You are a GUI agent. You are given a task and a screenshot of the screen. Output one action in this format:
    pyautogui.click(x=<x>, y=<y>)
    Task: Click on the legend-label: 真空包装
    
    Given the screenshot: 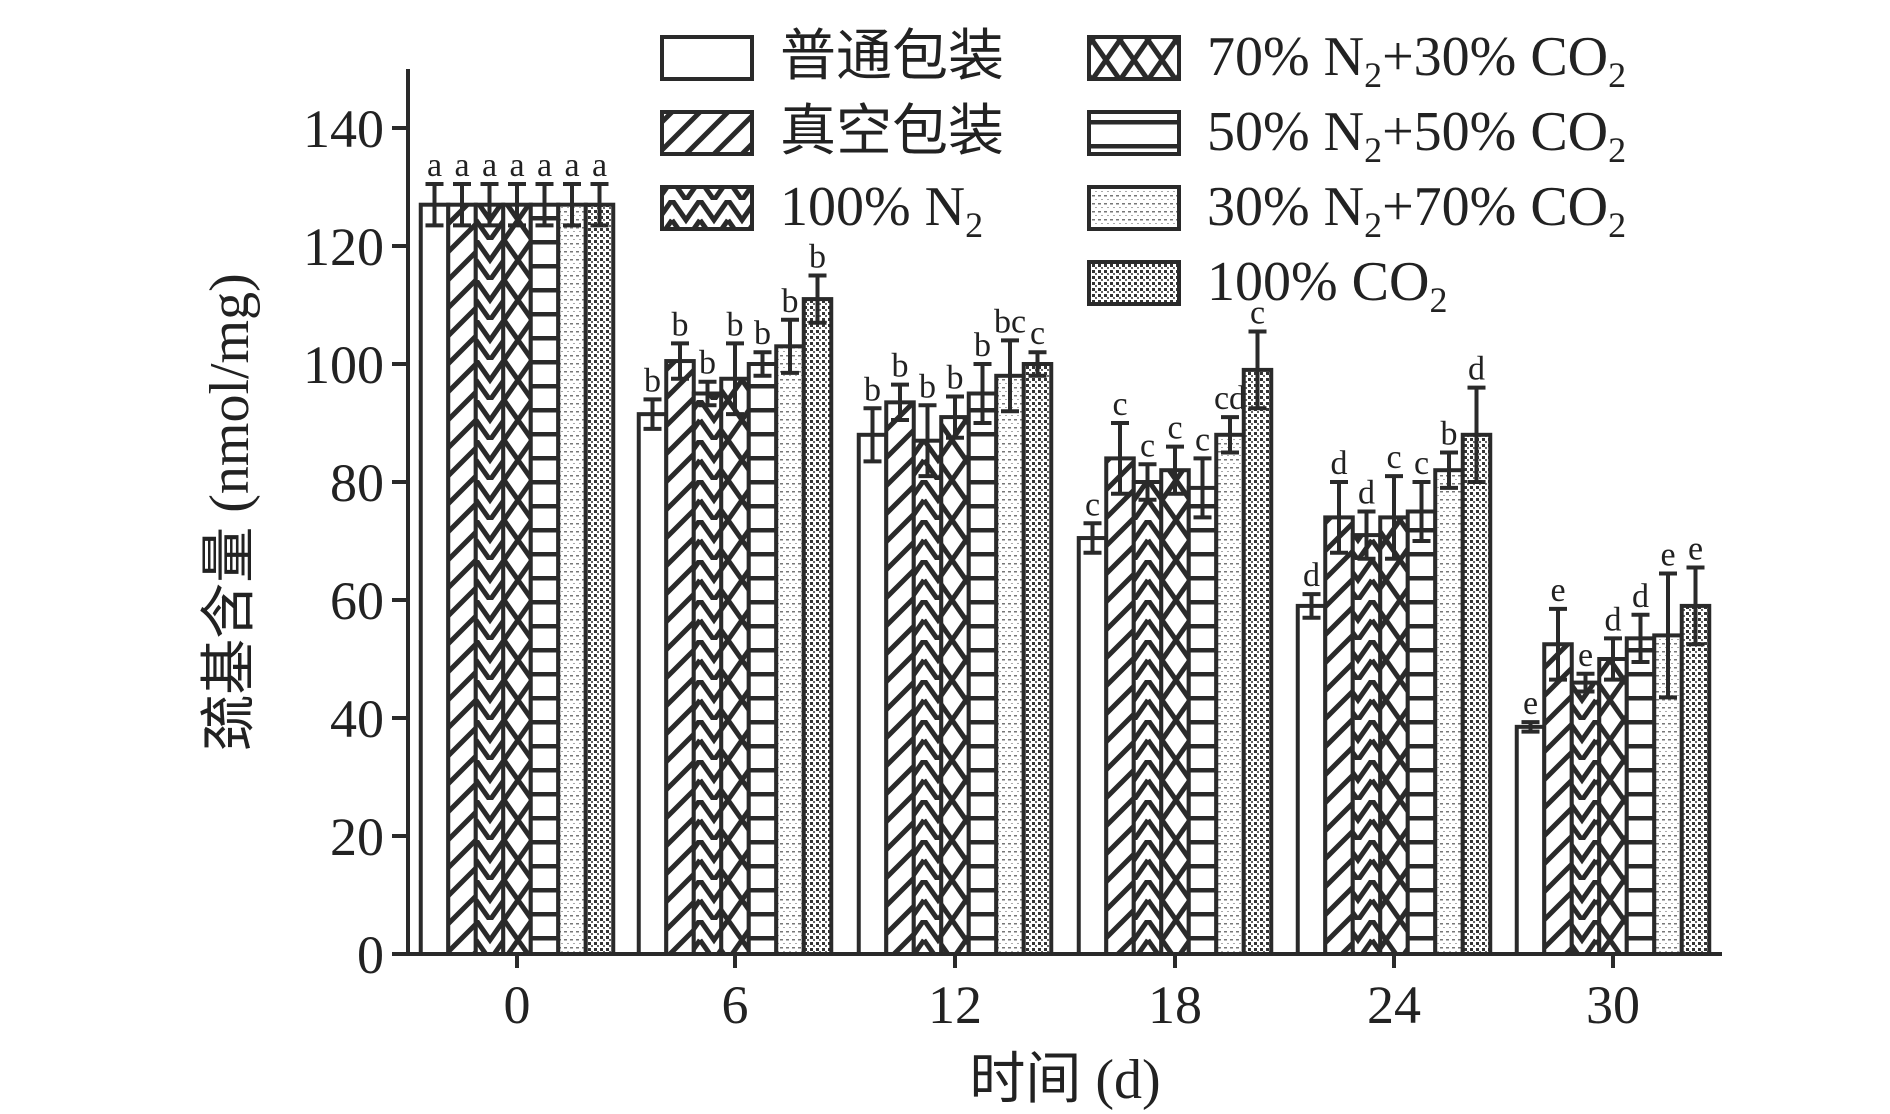 What is the action you would take?
    pyautogui.click(x=892, y=132)
    